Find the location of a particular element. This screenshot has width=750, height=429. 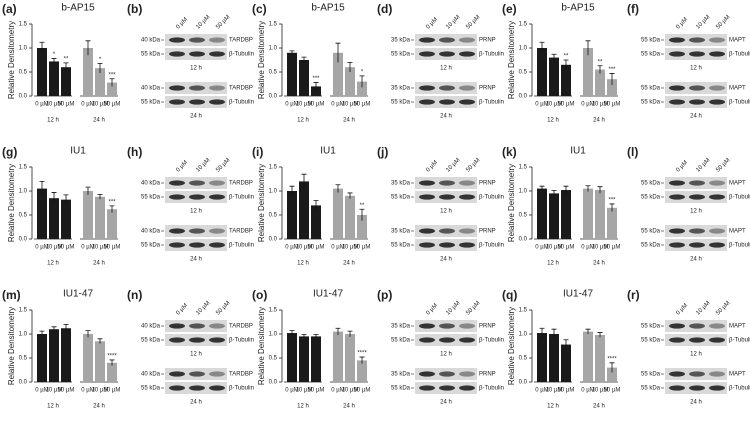

panel-letter: (h) is located at coordinates (134, 152).